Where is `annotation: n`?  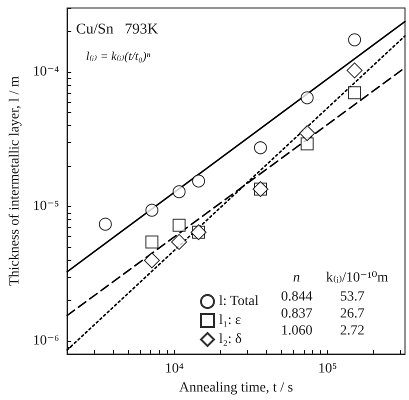 annotation: n is located at coordinates (296, 278).